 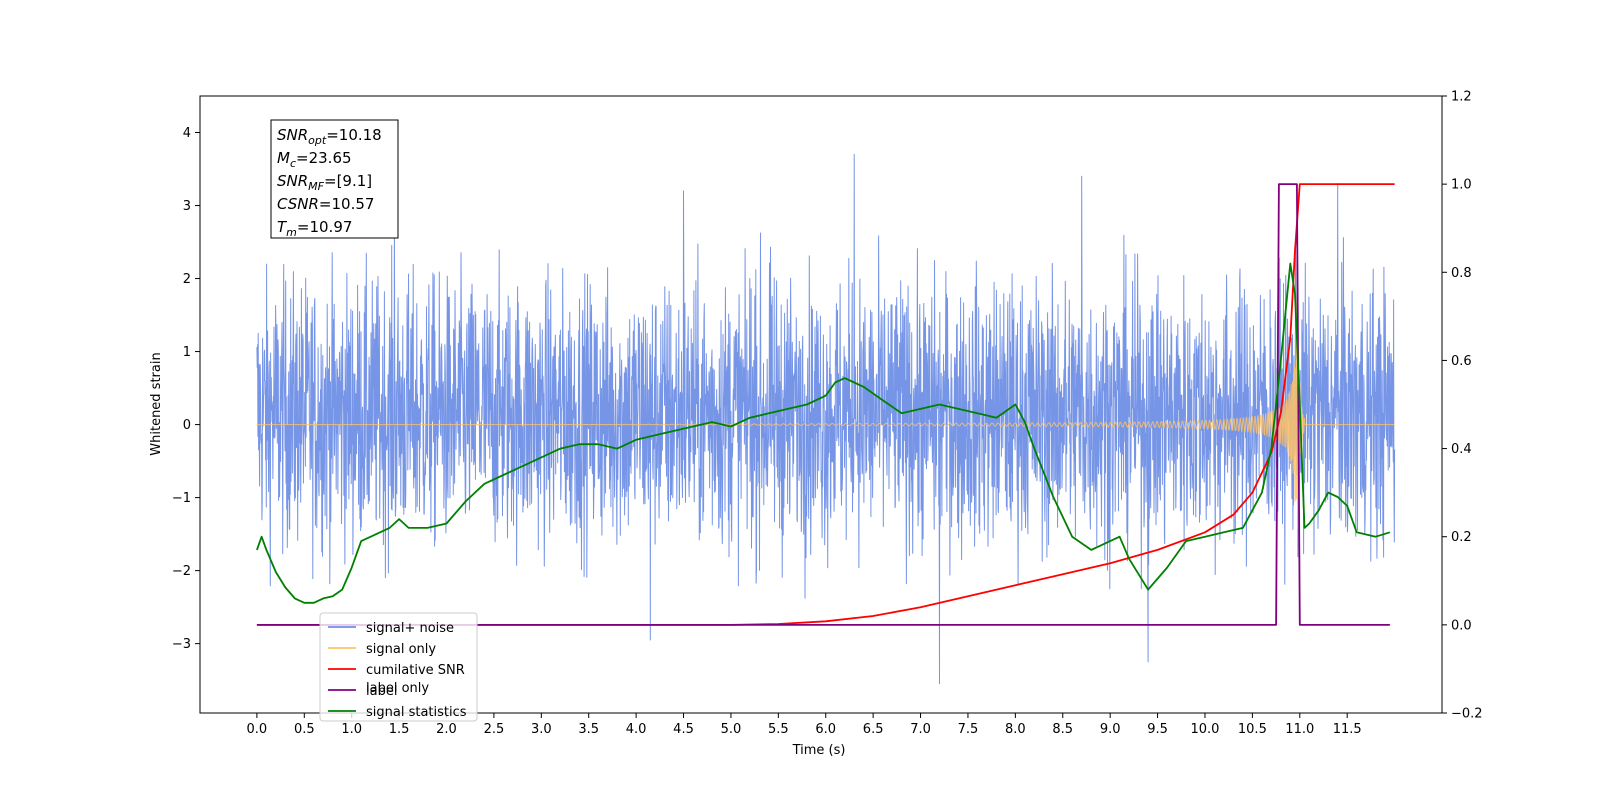 What do you see at coordinates (351, 729) in the screenshot?
I see `x-tick-label: 1.0` at bounding box center [351, 729].